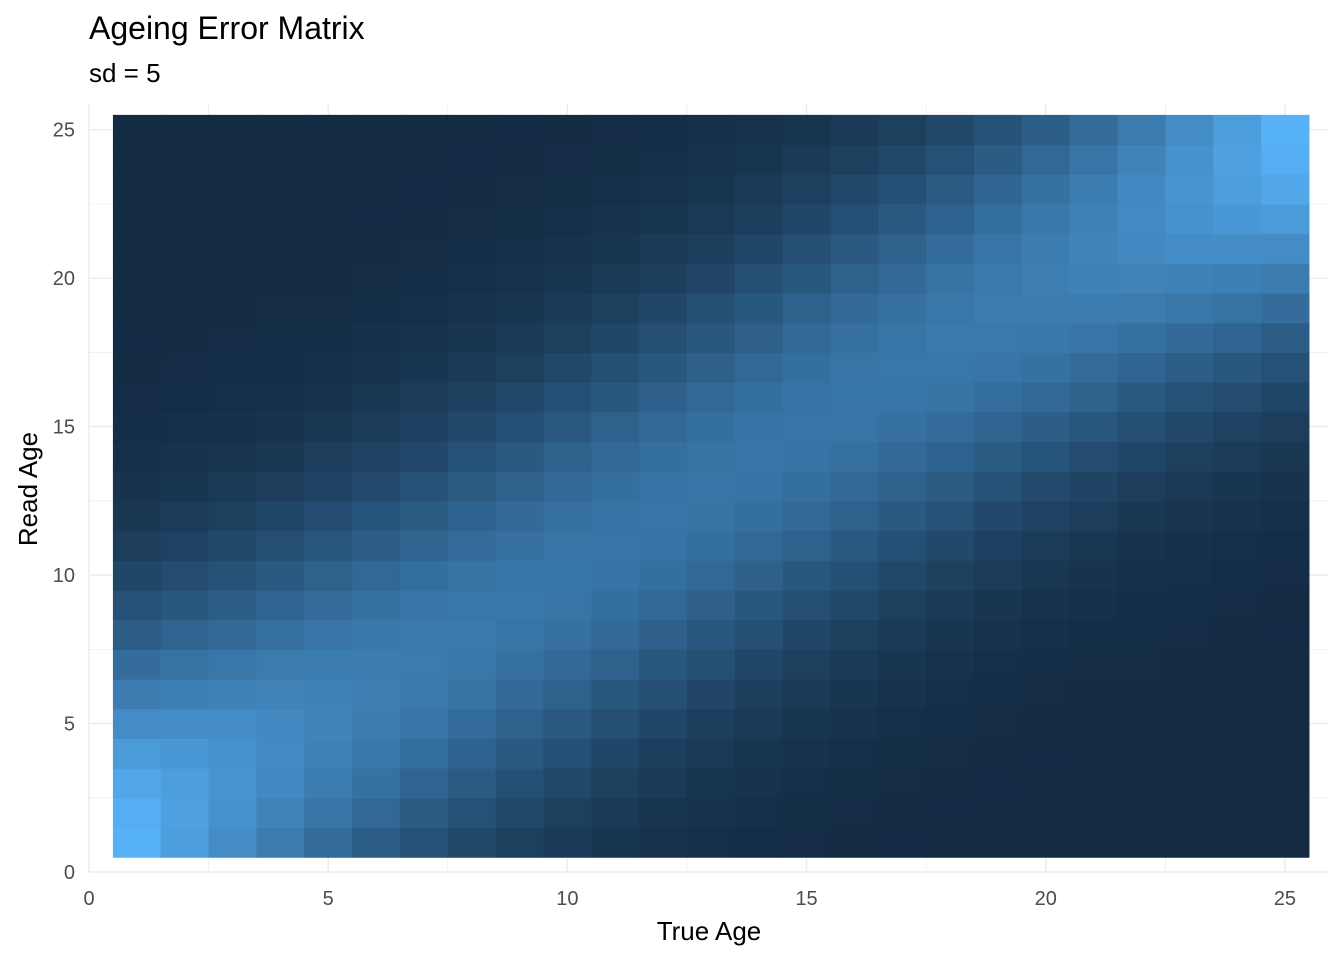  Describe the element at coordinates (125, 73) in the screenshot. I see `chart-subtitle: sd = 5` at that location.